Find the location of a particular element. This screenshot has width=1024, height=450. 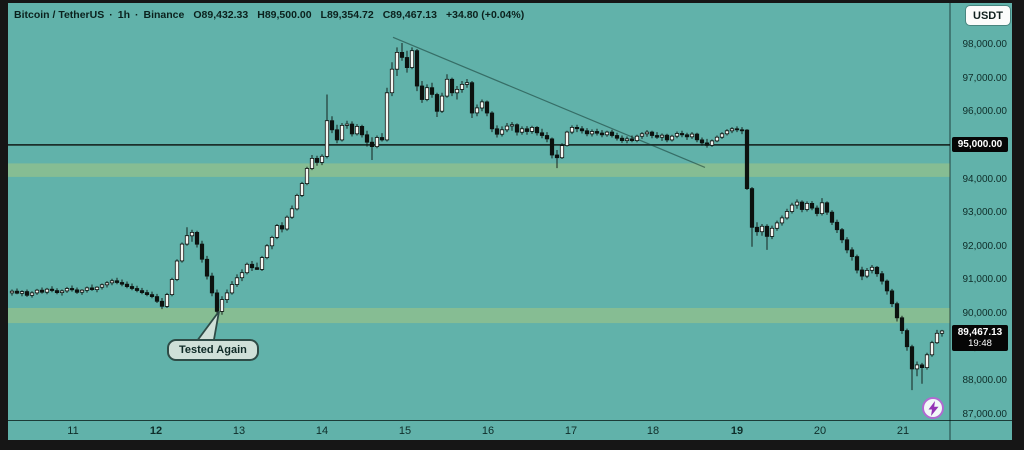

lightning-bolt-icon is located at coordinates (933, 408).